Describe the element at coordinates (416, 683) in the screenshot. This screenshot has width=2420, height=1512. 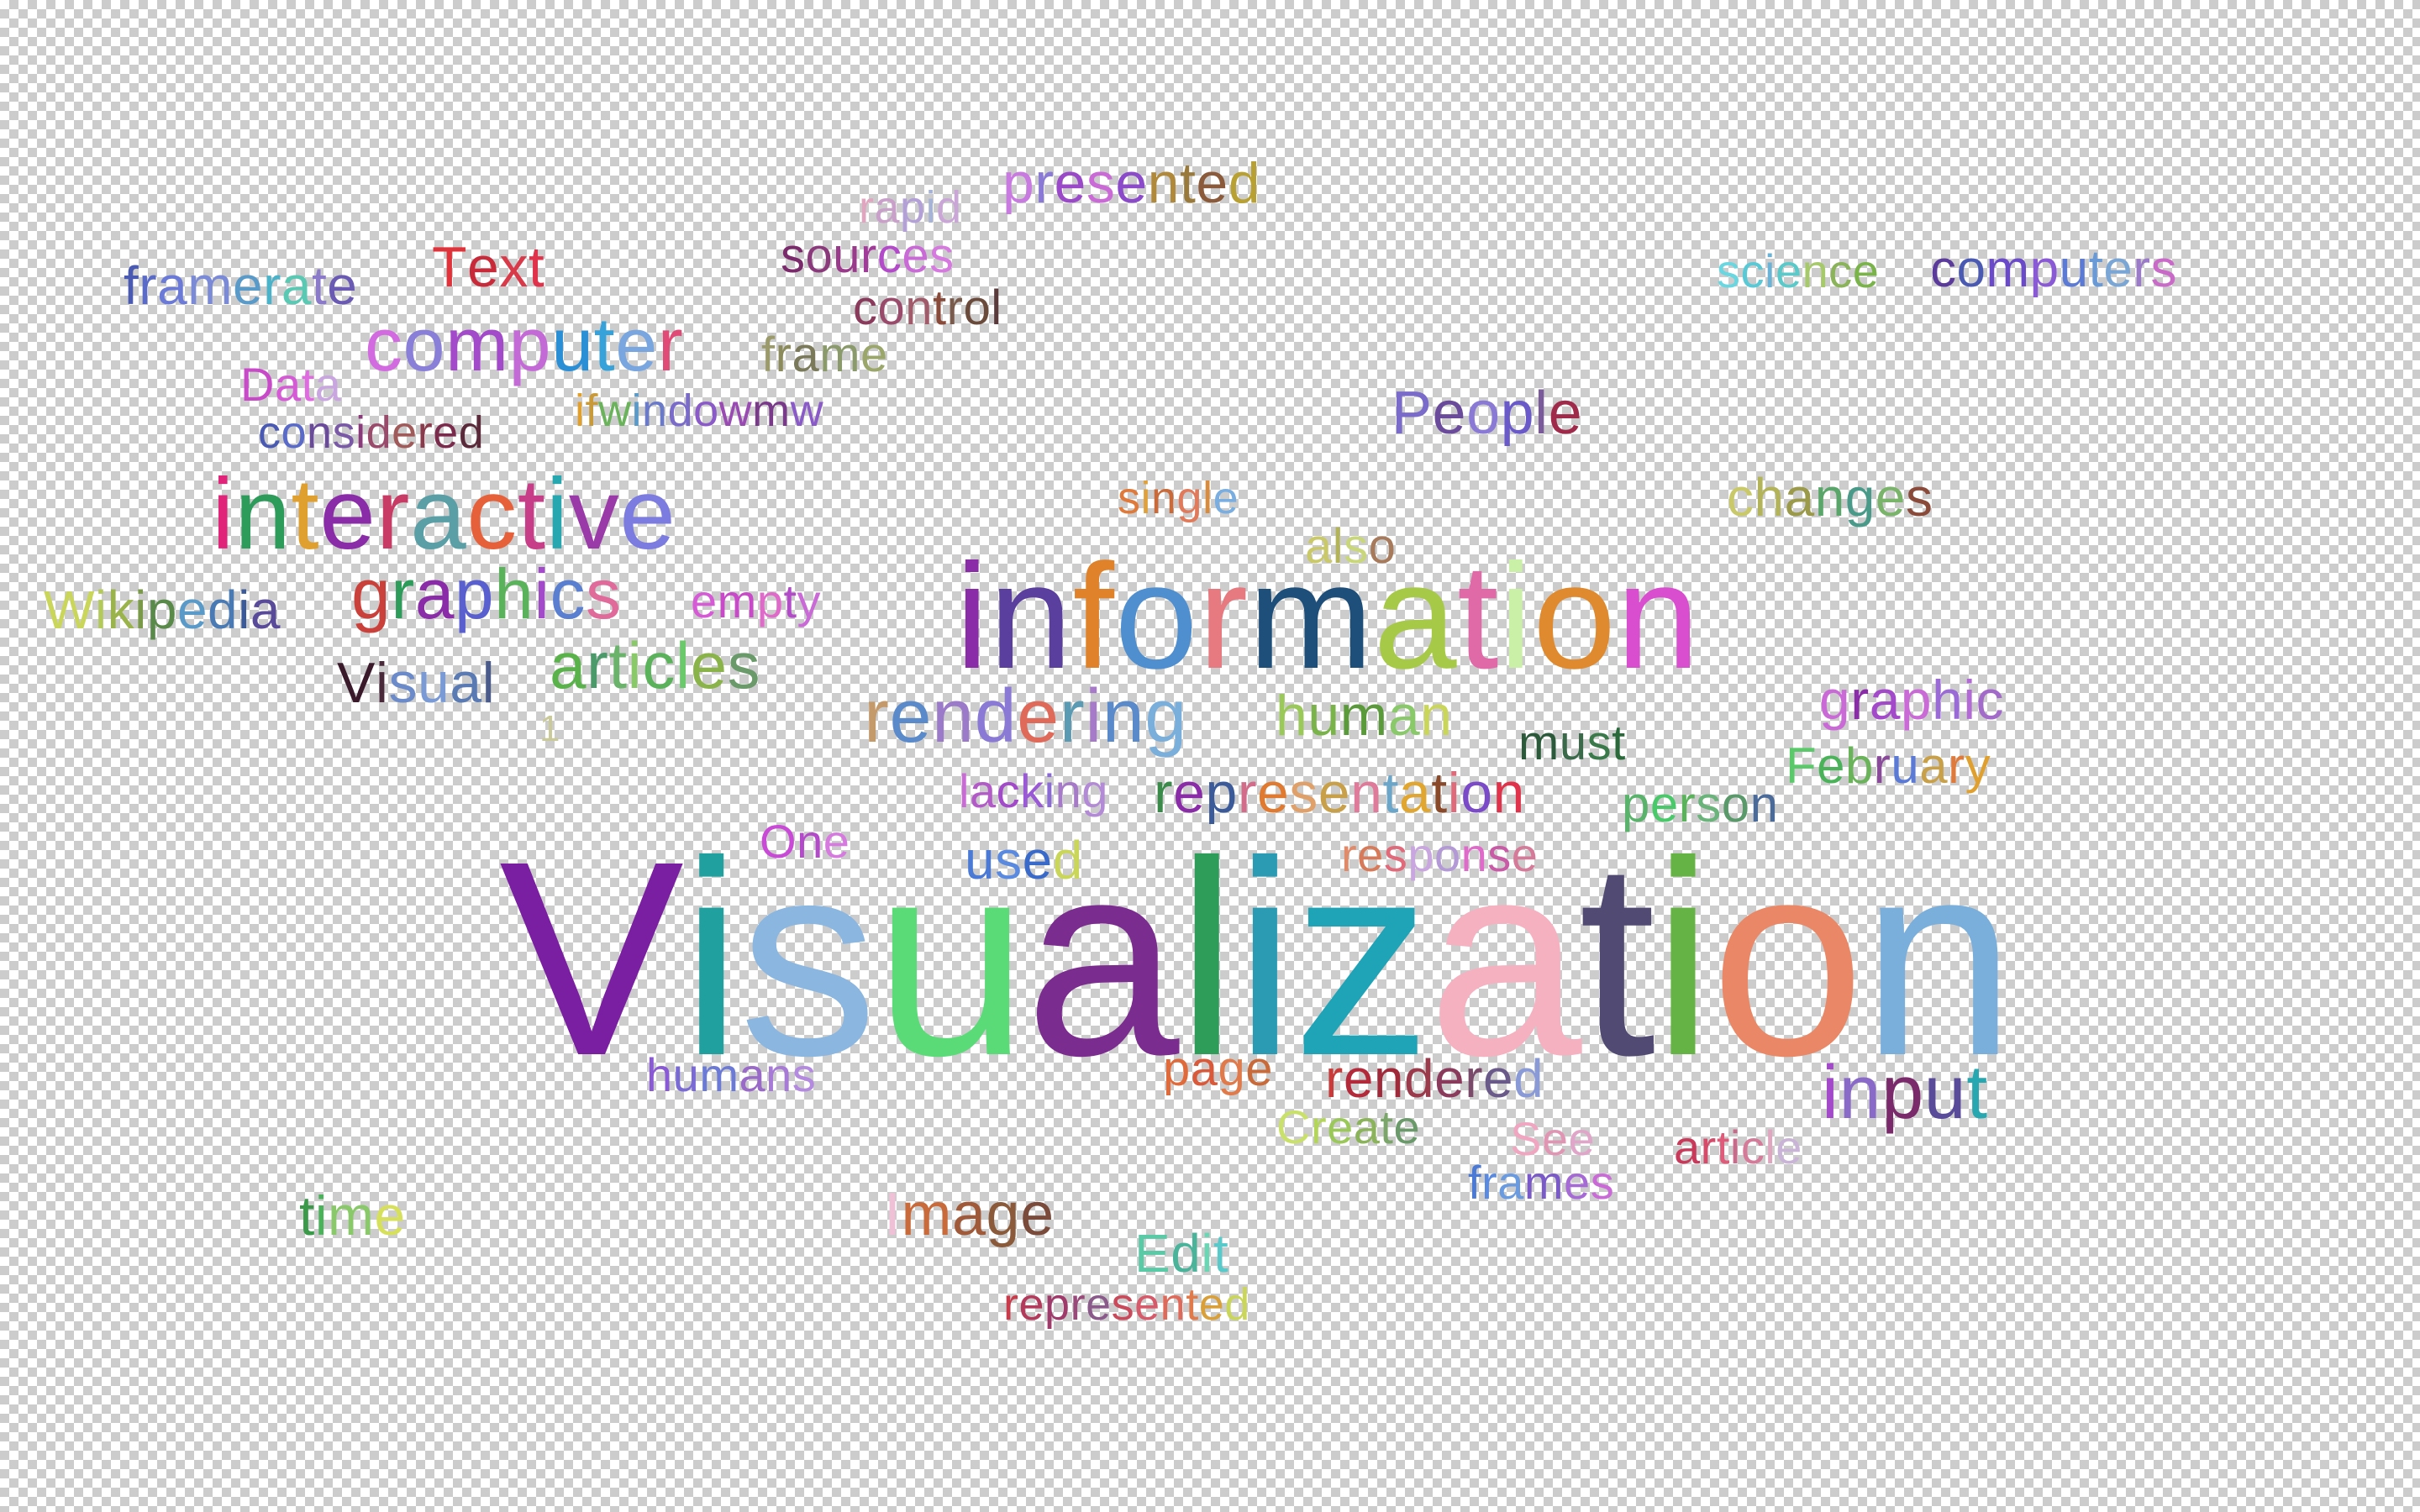
I see `word-visual: Visual` at that location.